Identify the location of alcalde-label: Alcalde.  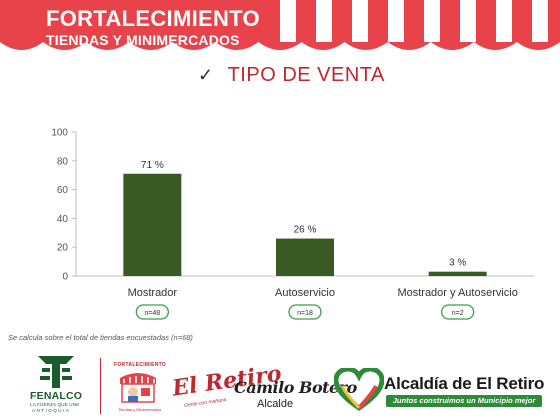
(275, 404).